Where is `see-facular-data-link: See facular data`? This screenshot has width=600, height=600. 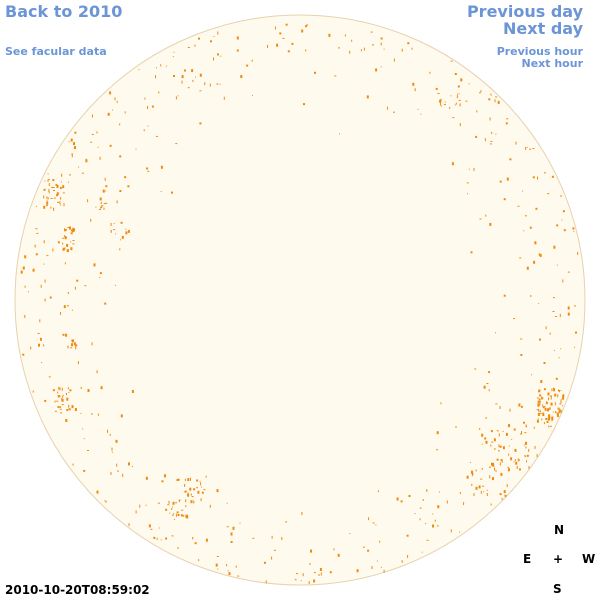
see-facular-data-link: See facular data is located at coordinates (56, 51).